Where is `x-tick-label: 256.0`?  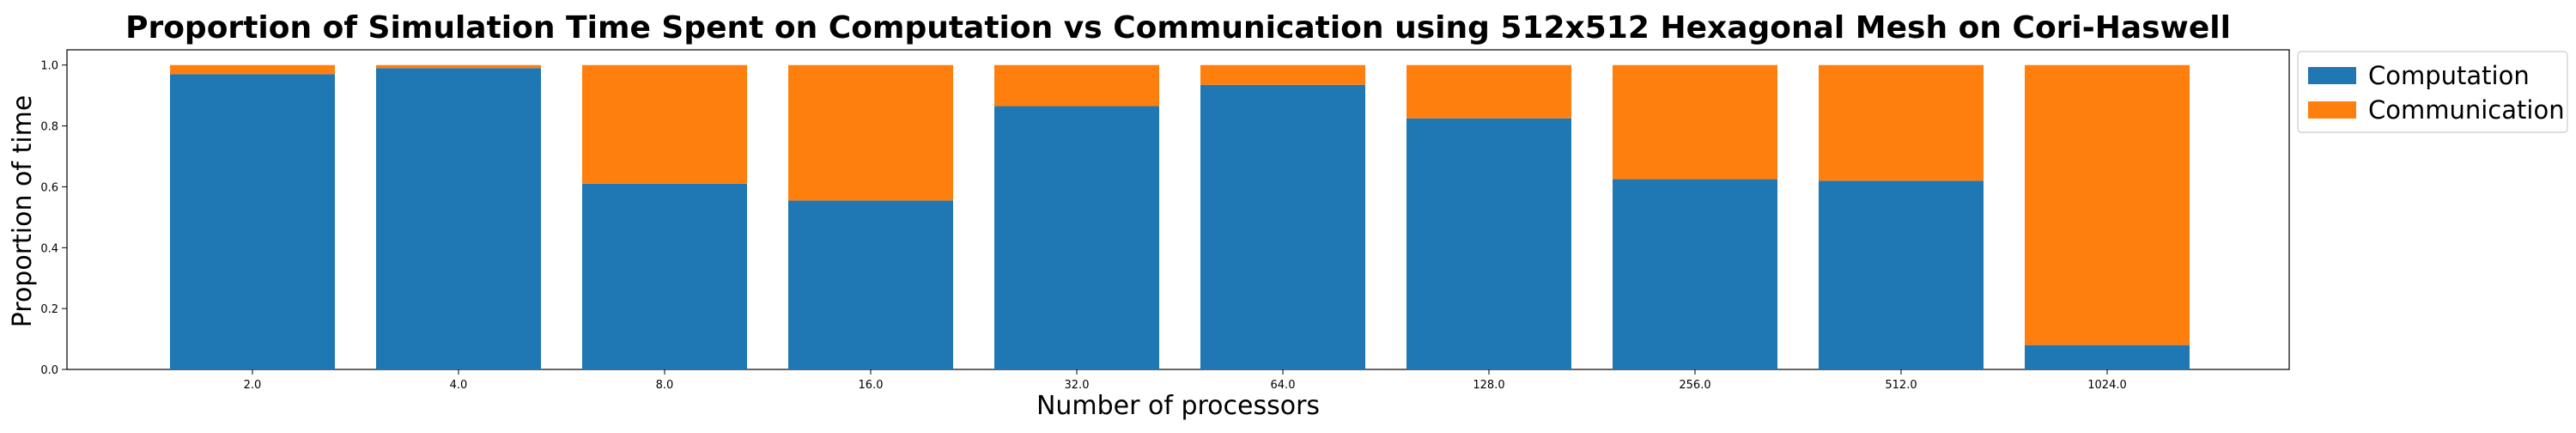 x-tick-label: 256.0 is located at coordinates (1694, 385).